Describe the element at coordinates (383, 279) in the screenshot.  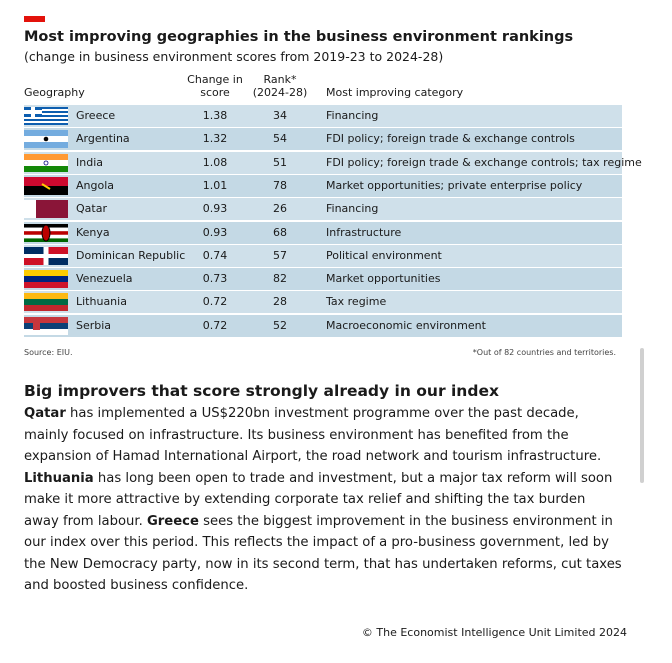
I see `table-cell: Market opportunities` at that location.